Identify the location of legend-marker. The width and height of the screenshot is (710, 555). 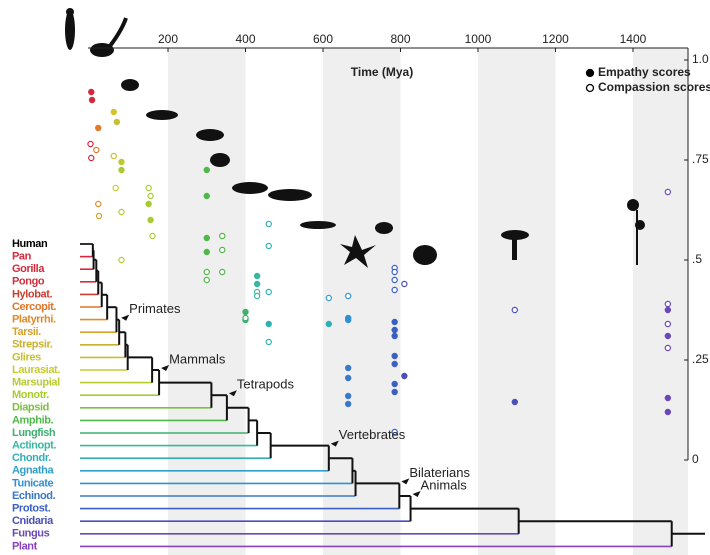
(590, 88).